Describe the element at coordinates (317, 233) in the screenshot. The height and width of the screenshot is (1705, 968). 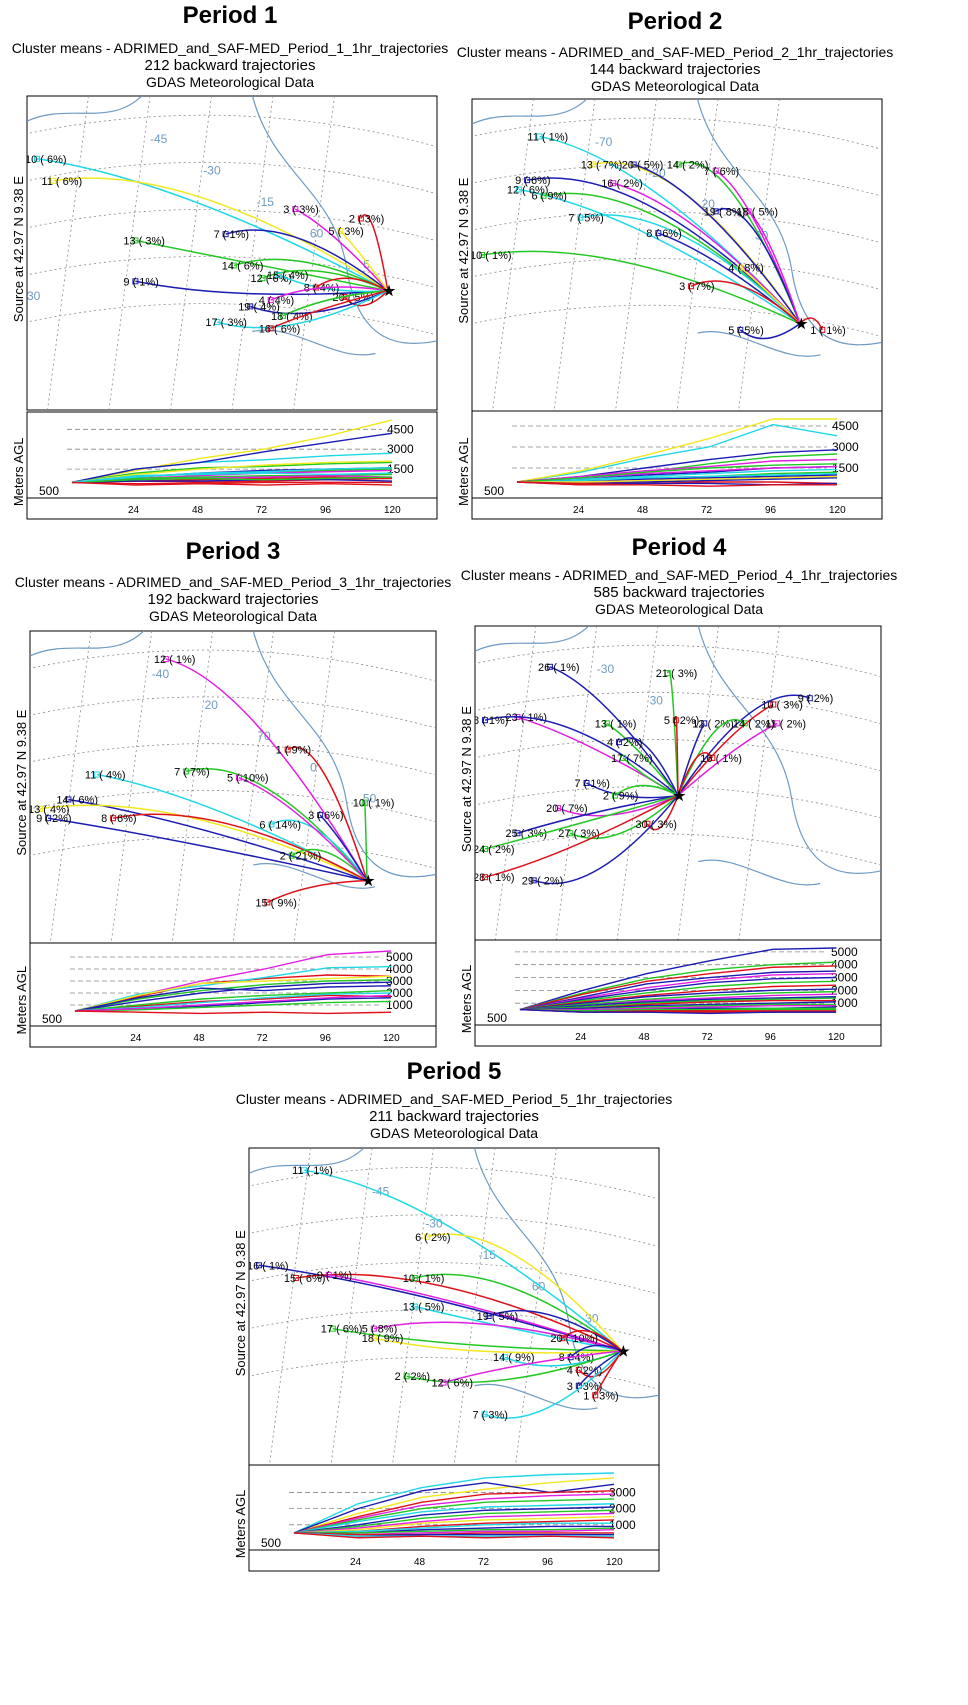
I see `graticule-label: 60` at that location.